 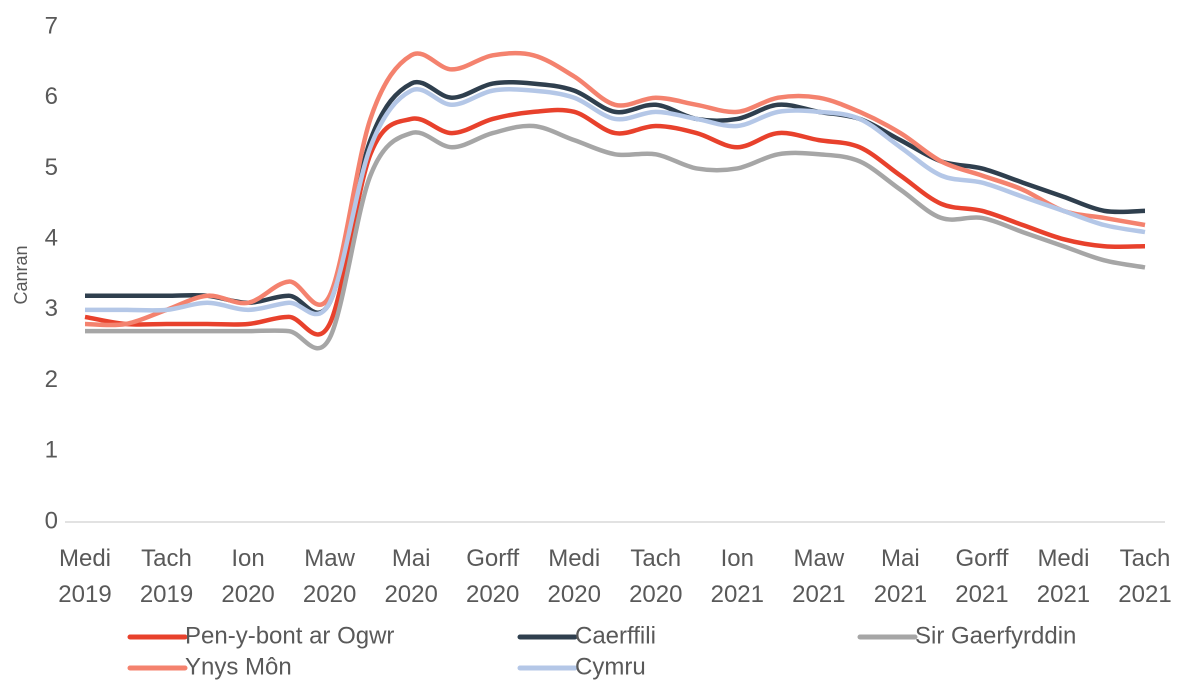 I want to click on y-tick-label: 1, so click(x=51, y=450).